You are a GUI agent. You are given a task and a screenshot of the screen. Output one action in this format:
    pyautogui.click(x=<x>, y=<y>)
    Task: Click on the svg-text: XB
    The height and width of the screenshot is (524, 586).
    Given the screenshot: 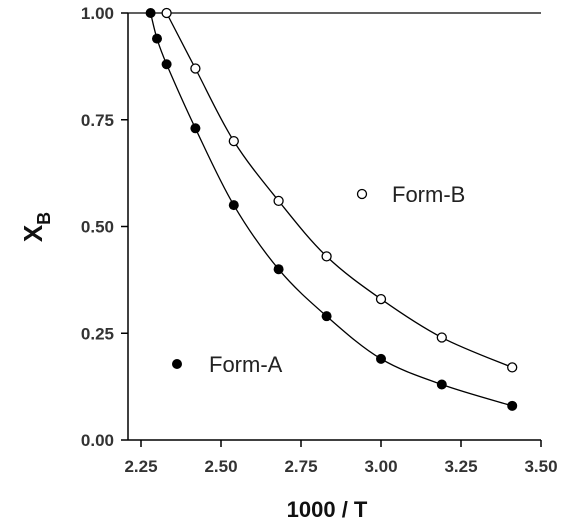 What is the action you would take?
    pyautogui.click(x=36, y=227)
    